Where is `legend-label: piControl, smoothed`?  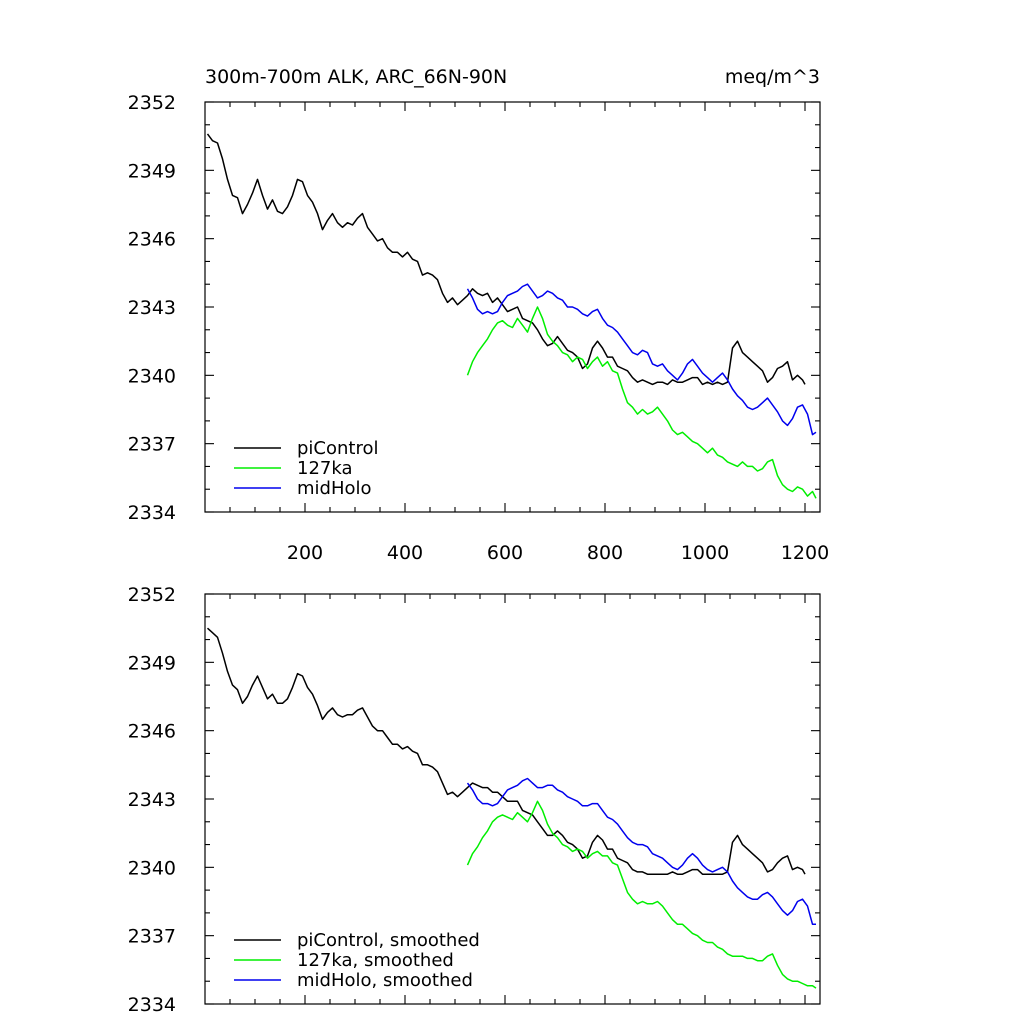 legend-label: piControl, smoothed is located at coordinates (388, 940).